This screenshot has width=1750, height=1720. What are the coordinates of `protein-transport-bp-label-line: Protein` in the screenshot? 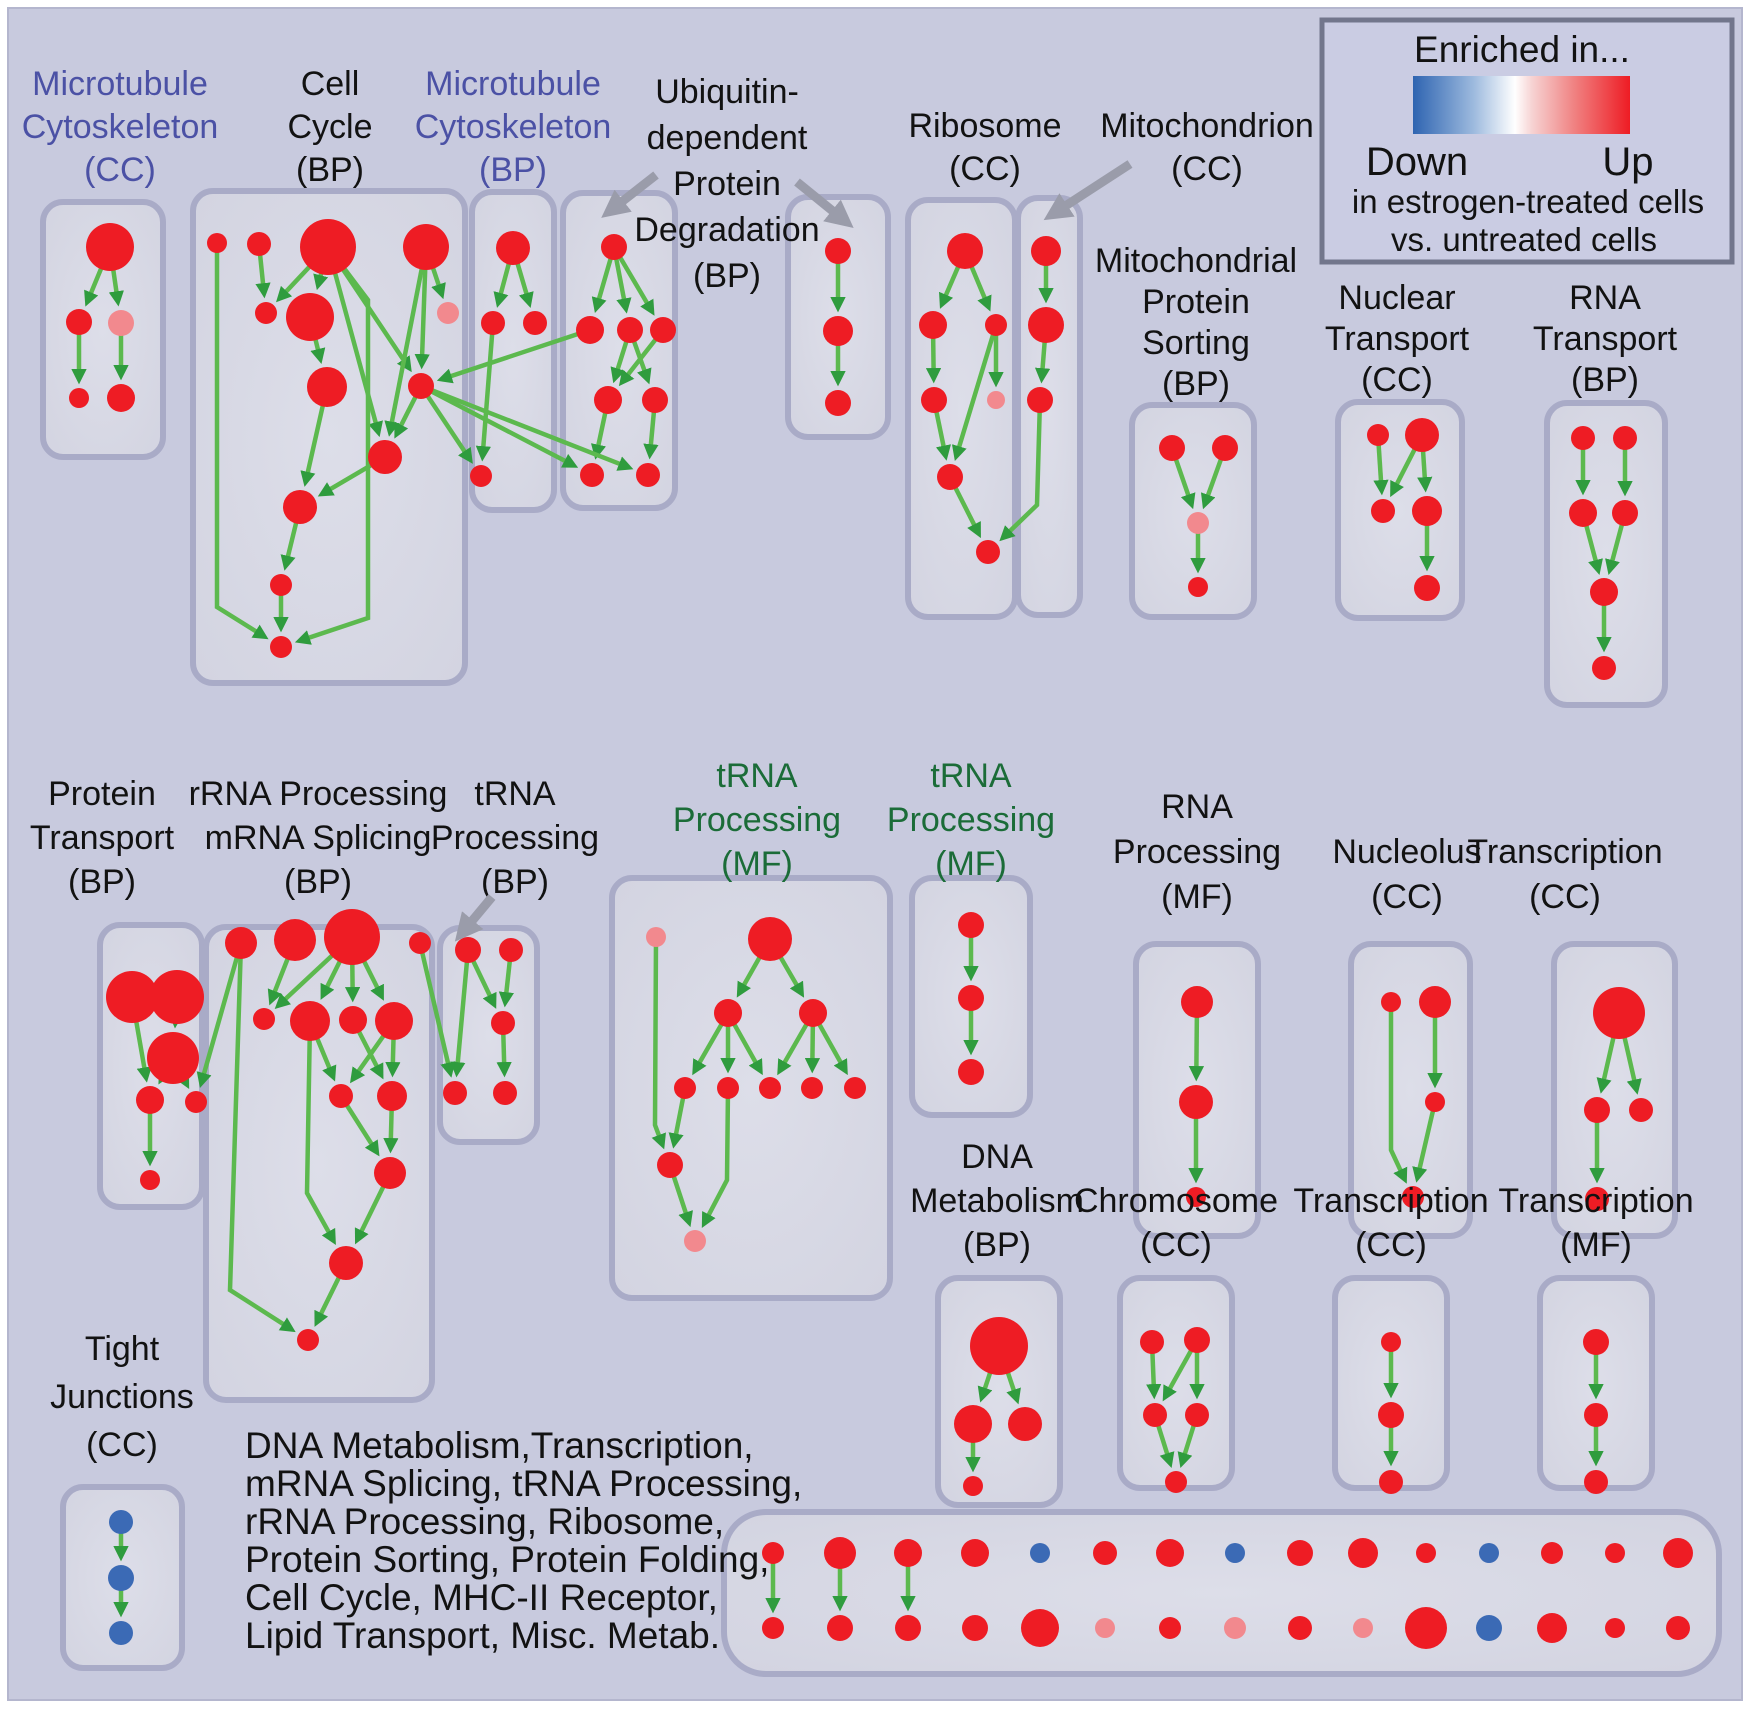 It's located at (102, 794).